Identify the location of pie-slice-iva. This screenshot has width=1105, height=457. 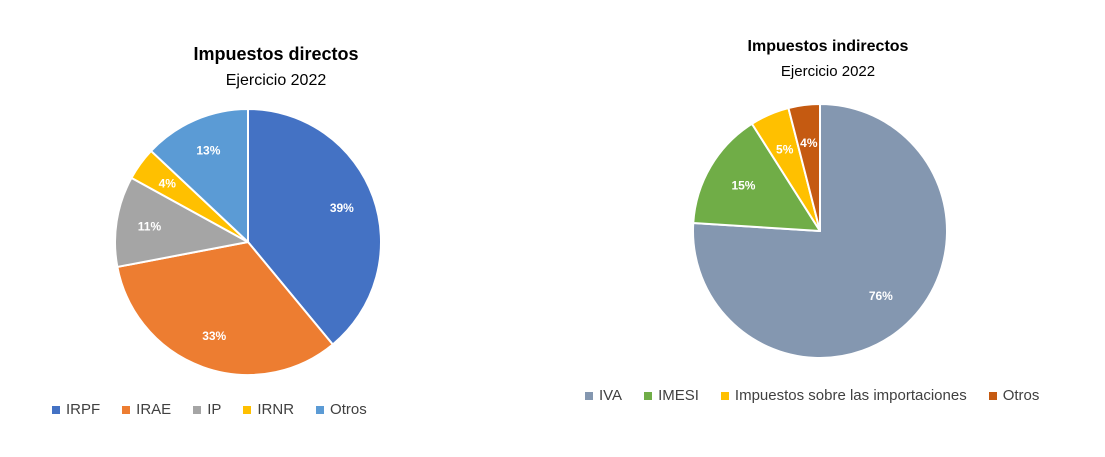
(820, 231).